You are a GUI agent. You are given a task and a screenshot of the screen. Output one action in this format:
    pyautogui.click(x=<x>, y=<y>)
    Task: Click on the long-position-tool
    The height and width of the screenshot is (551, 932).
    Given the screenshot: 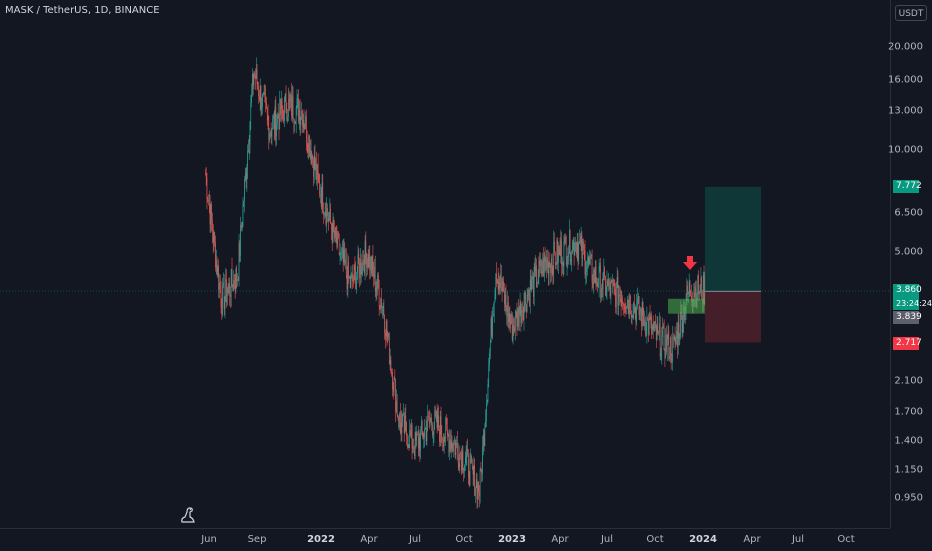 What is the action you would take?
    pyautogui.click(x=733, y=264)
    